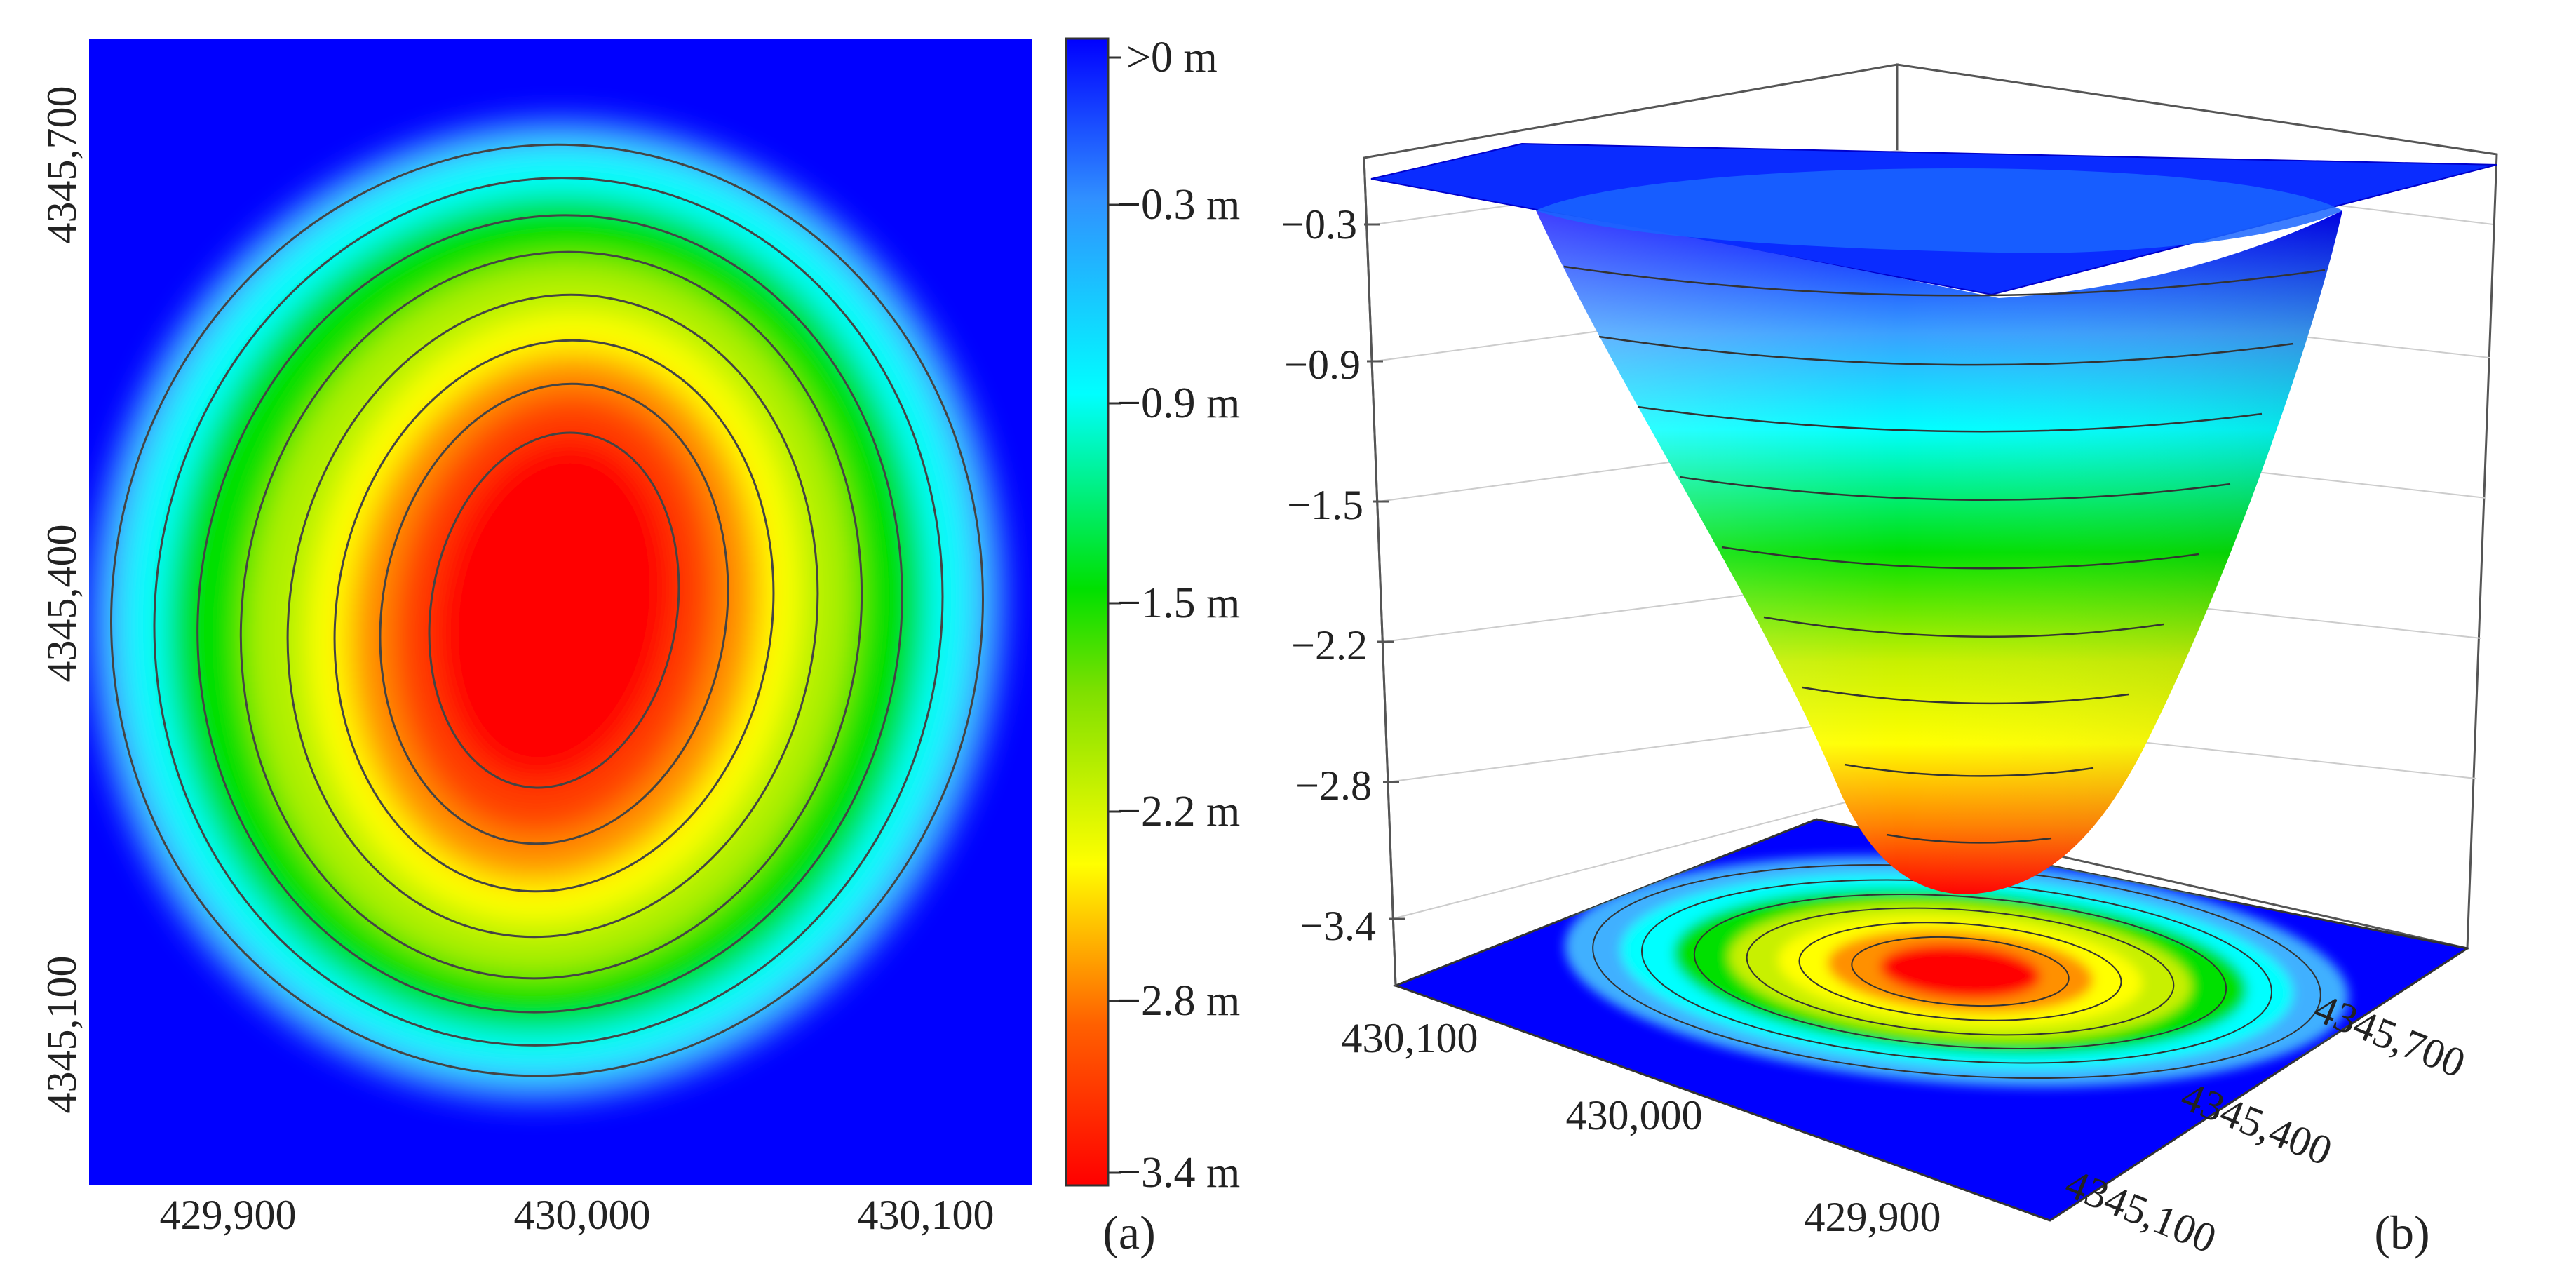 This screenshot has height=1278, width=2576. What do you see at coordinates (1328, 575) in the screenshot?
I see `panel-b-z-axis: −0.3 −0.9 −1.5 −2.2 −2.8 −3.4` at bounding box center [1328, 575].